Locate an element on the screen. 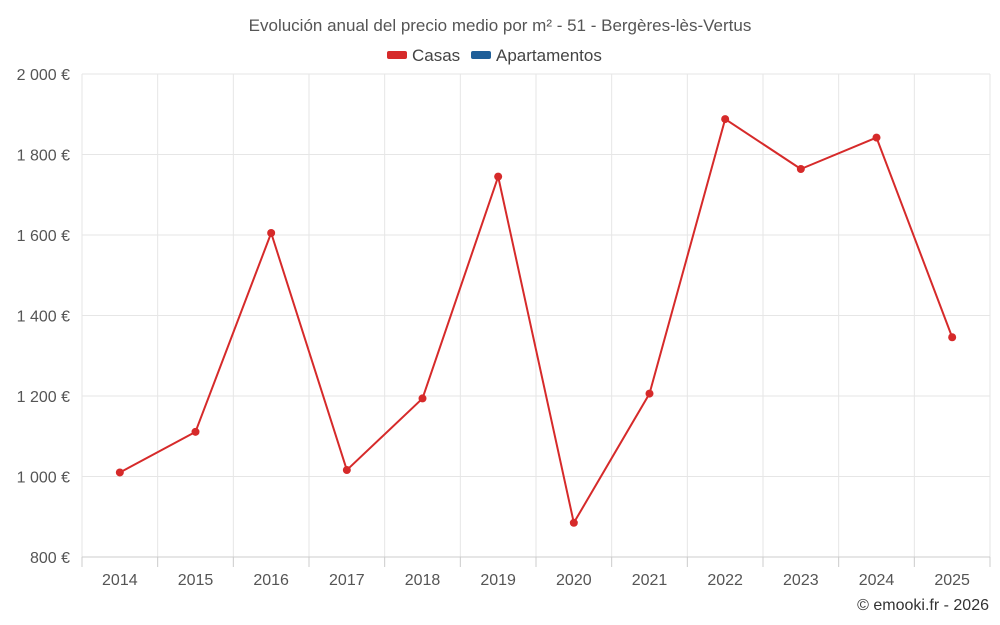 Image resolution: width=1000 pixels, height=625 pixels. x-tick-label: 2025 is located at coordinates (952, 580).